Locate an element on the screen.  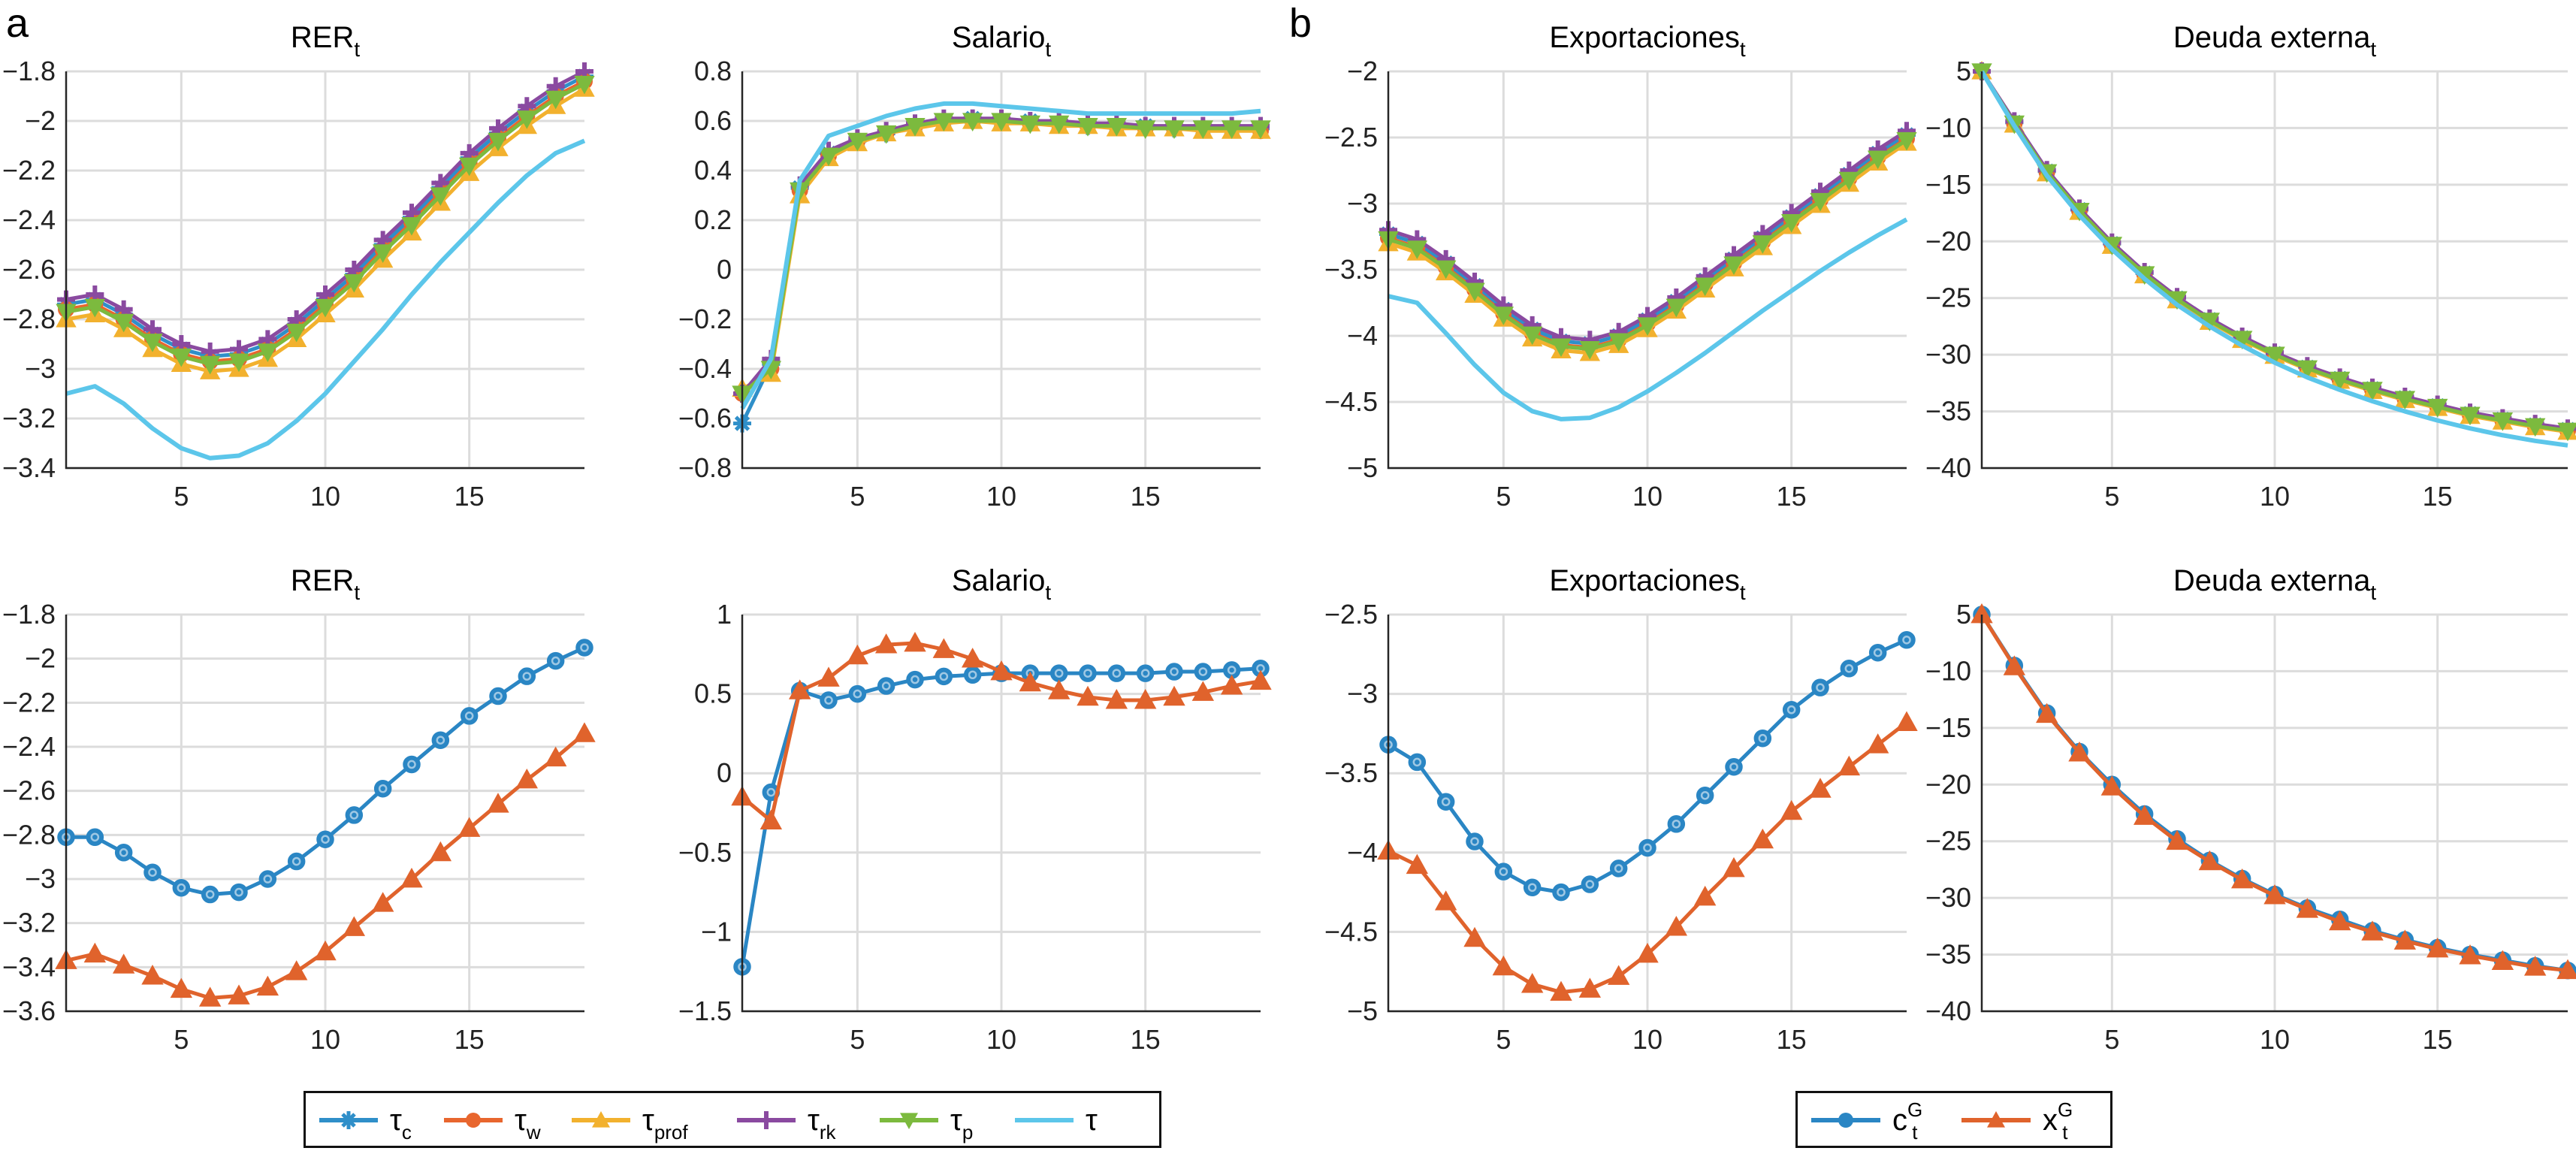
y-tick-label: −1.8 is located at coordinates (29, 71).